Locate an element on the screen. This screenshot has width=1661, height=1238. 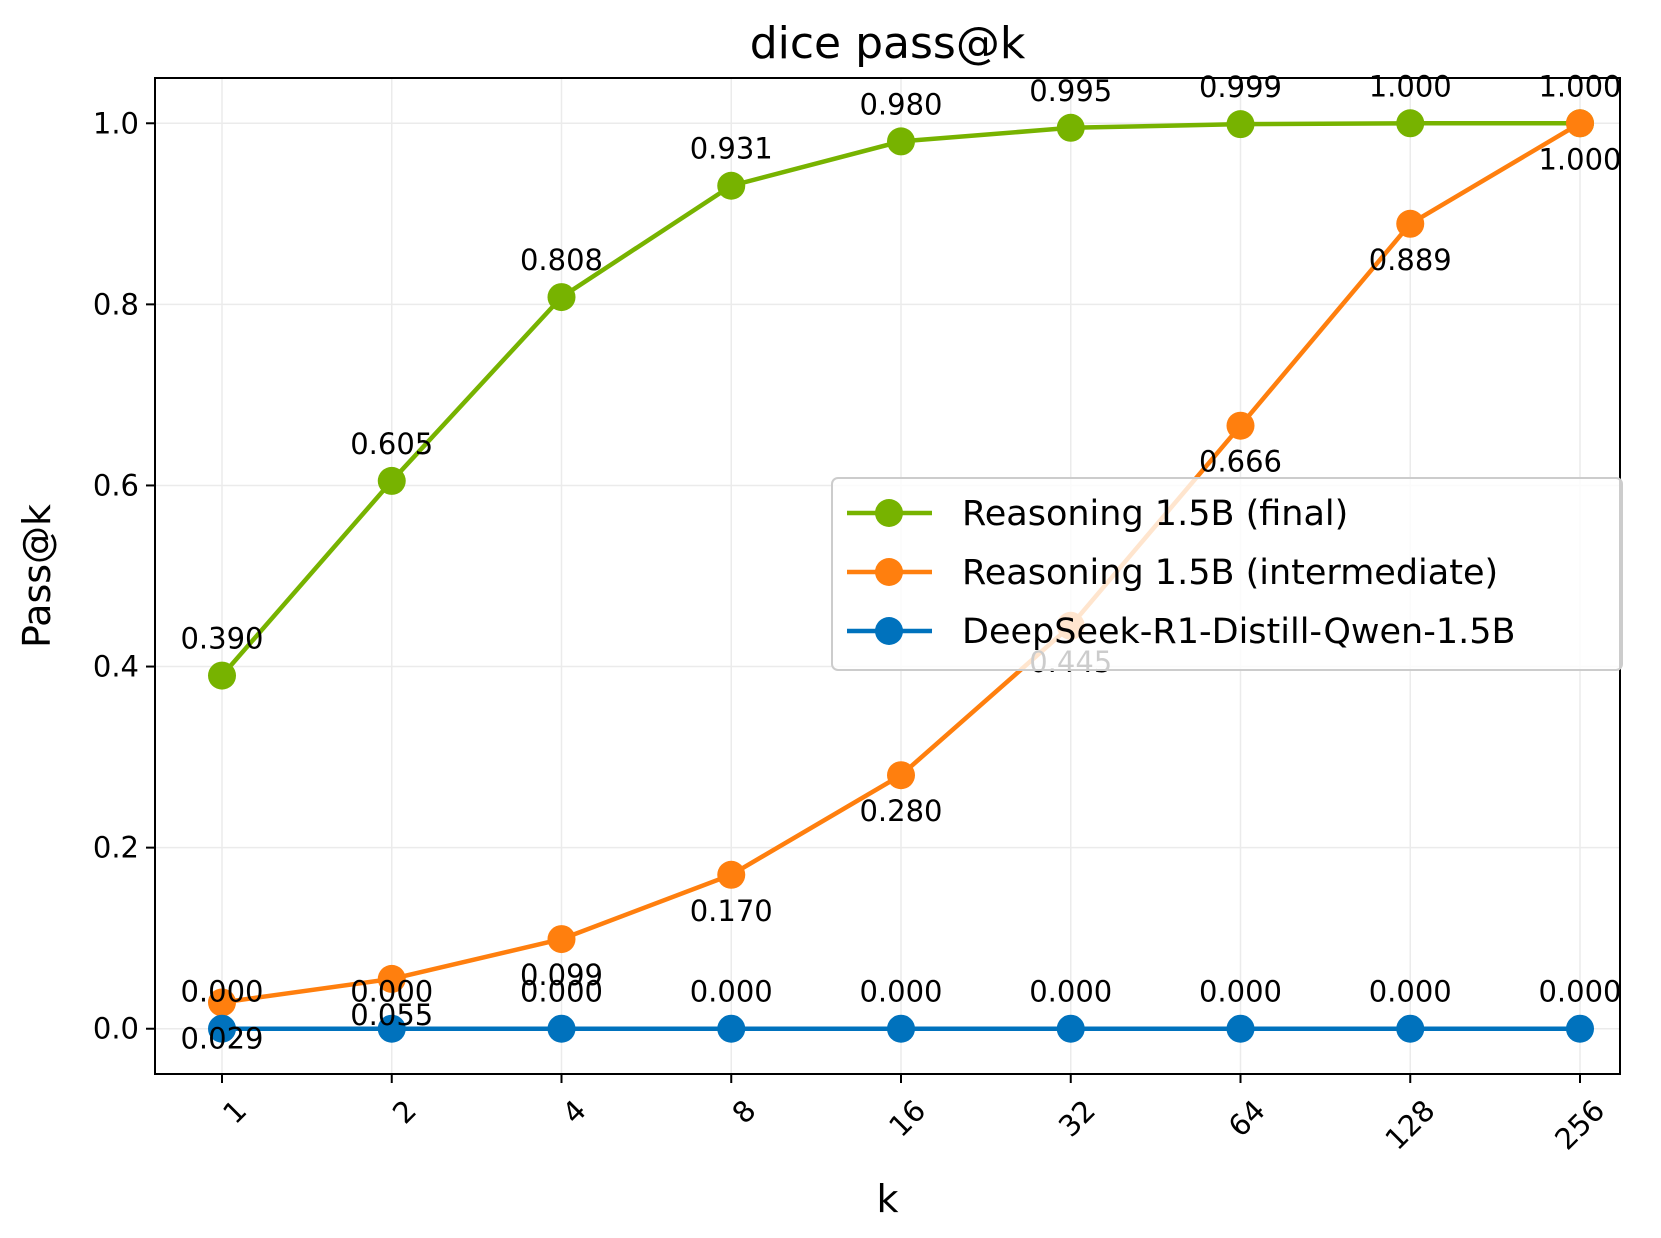
legend-label: Reasoning 1.5B (intermediate) is located at coordinates (1230, 573).